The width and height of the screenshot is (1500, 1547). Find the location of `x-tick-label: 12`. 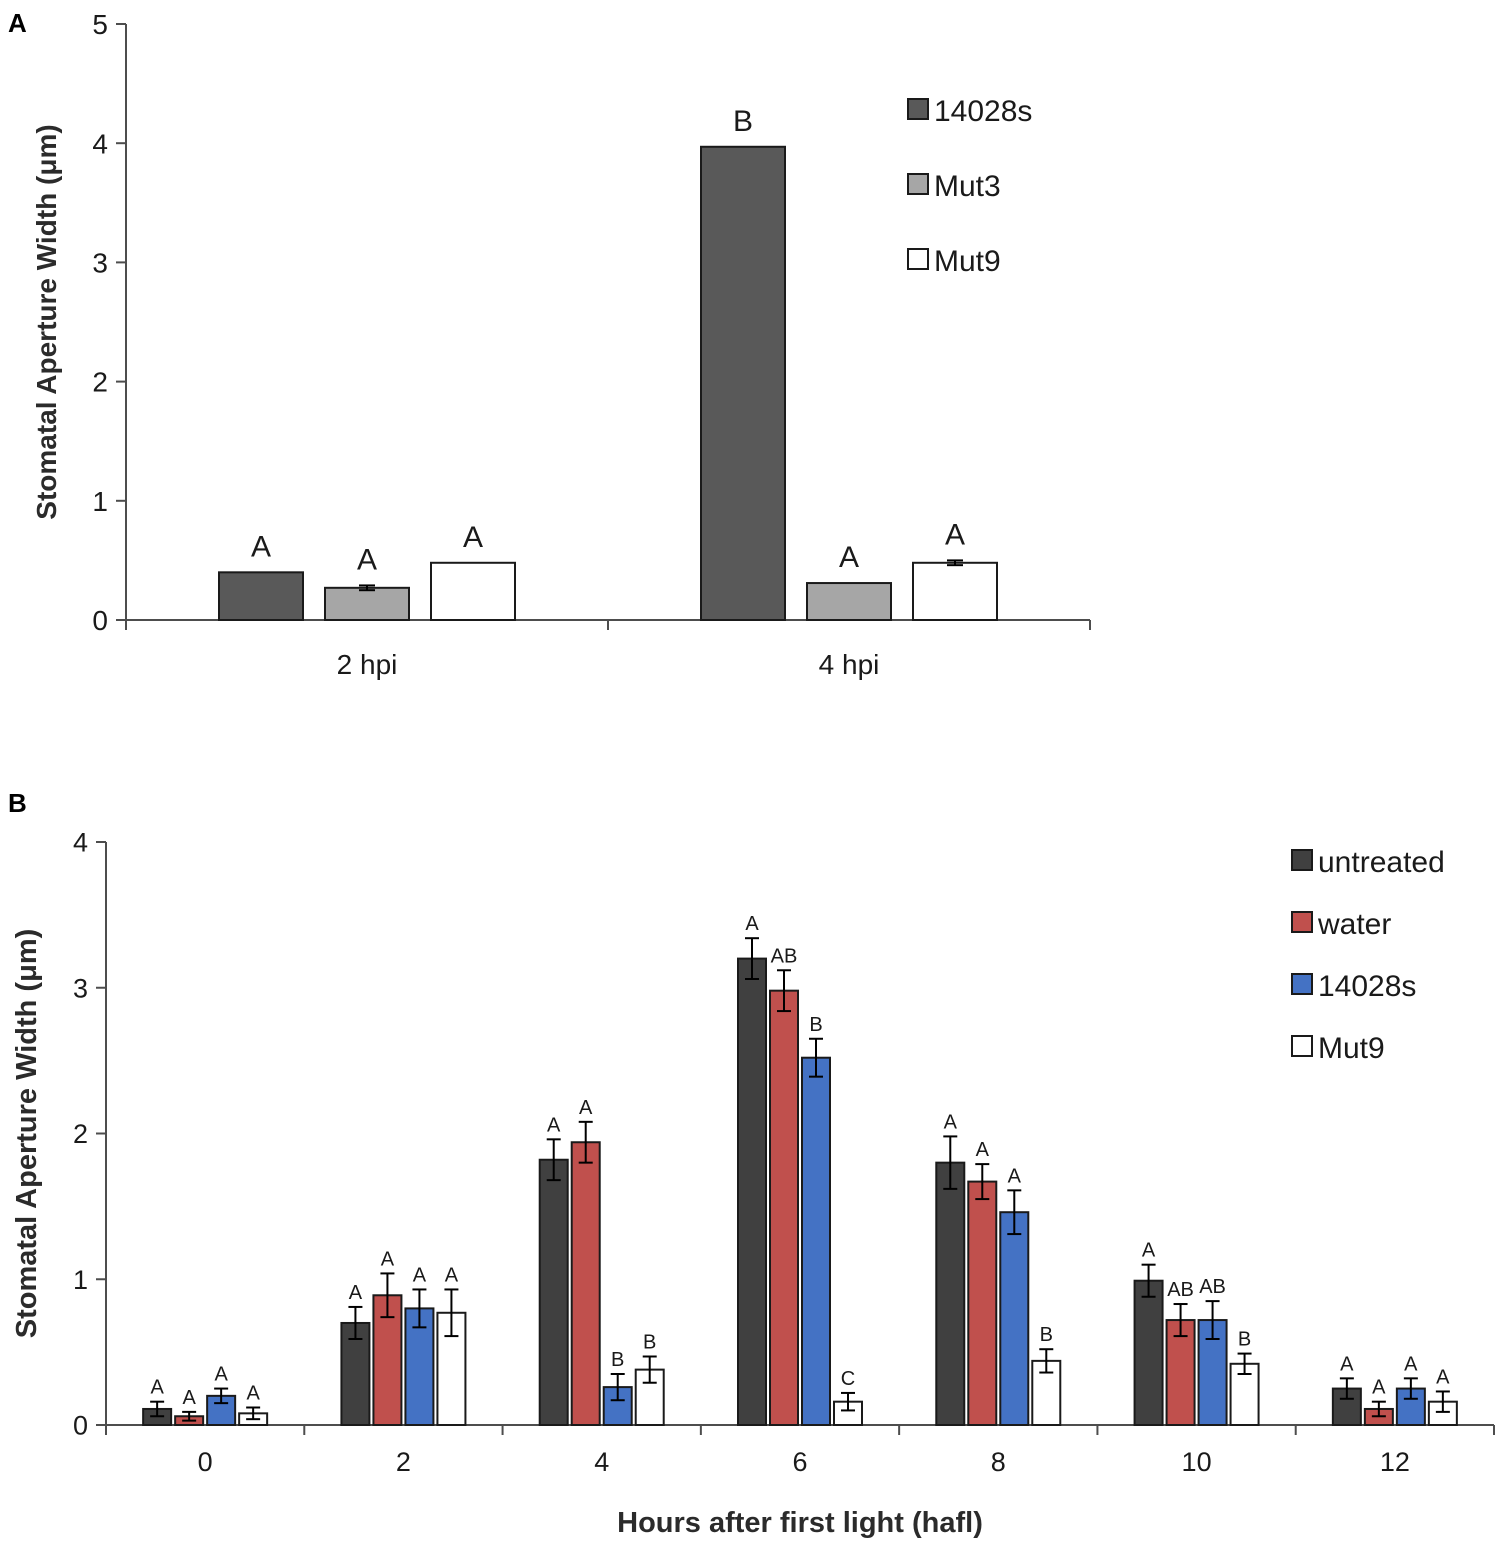

x-tick-label: 12 is located at coordinates (1395, 1462).